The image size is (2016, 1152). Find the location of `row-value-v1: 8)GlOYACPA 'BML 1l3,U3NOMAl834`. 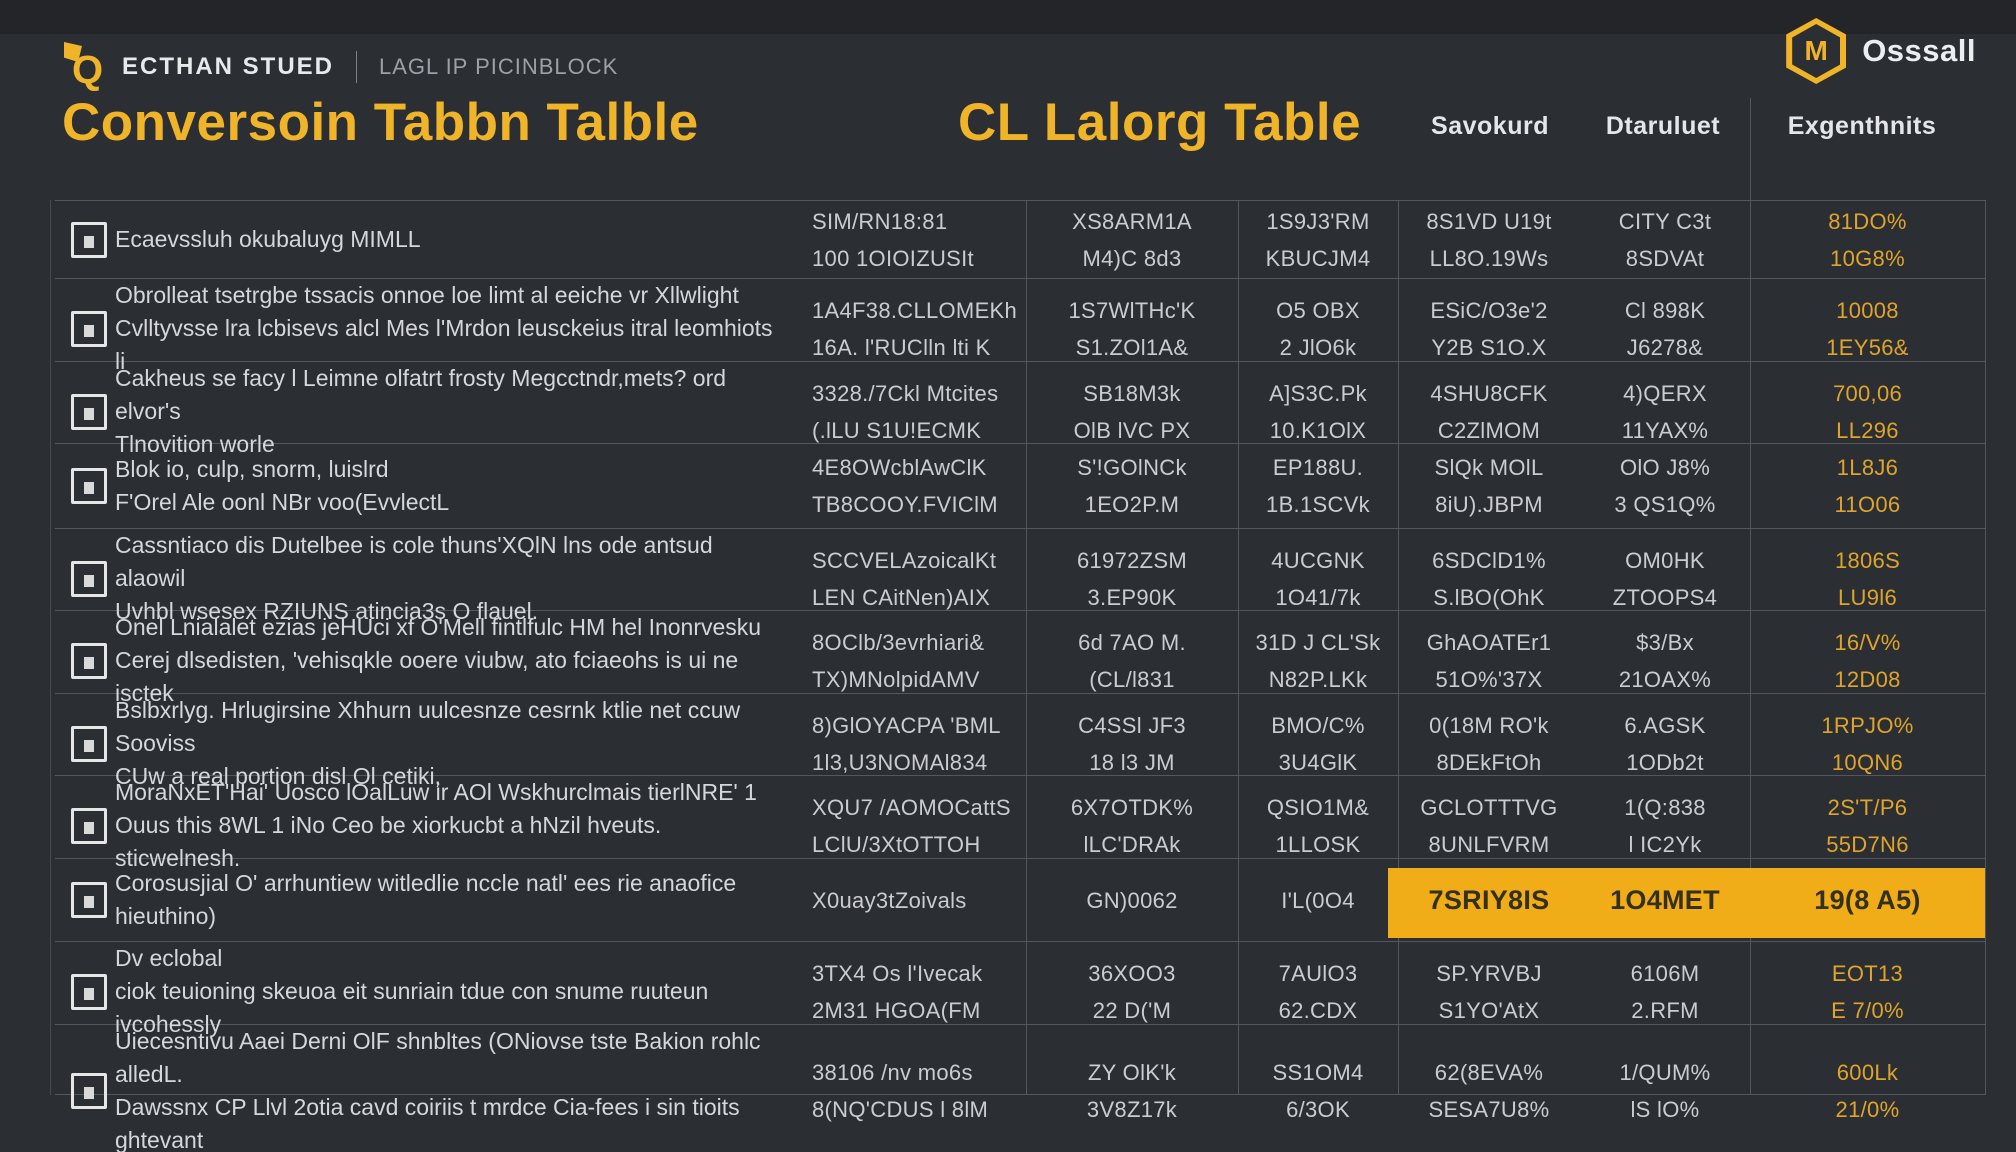

row-value-v1: 8)GlOYACPA 'BML 1l3,U3NOMAl834 is located at coordinates (906, 743).